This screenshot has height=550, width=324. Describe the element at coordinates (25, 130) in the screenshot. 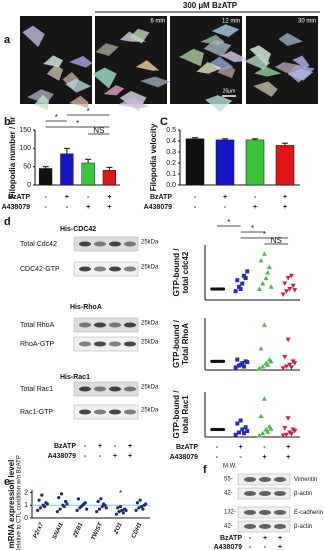

I see `y-tick-label: 150` at that location.